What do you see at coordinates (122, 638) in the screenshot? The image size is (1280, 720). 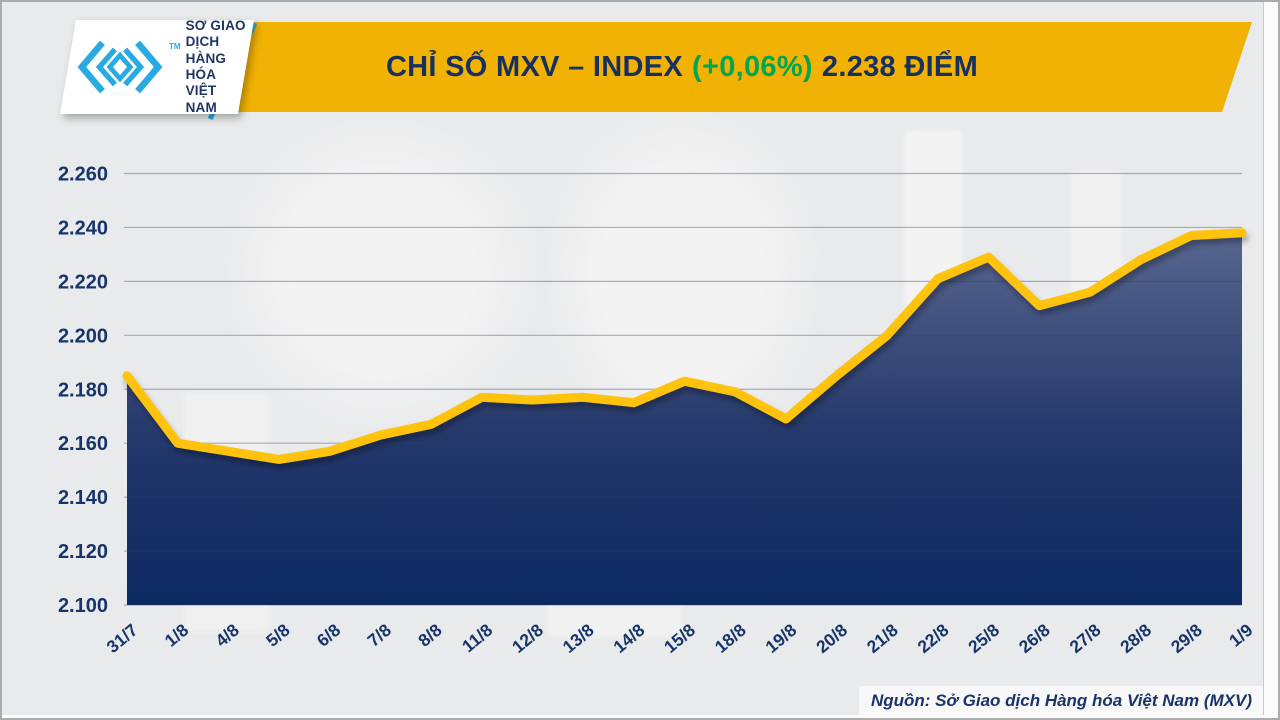 I see `x-axis-tick-label: 31/7` at bounding box center [122, 638].